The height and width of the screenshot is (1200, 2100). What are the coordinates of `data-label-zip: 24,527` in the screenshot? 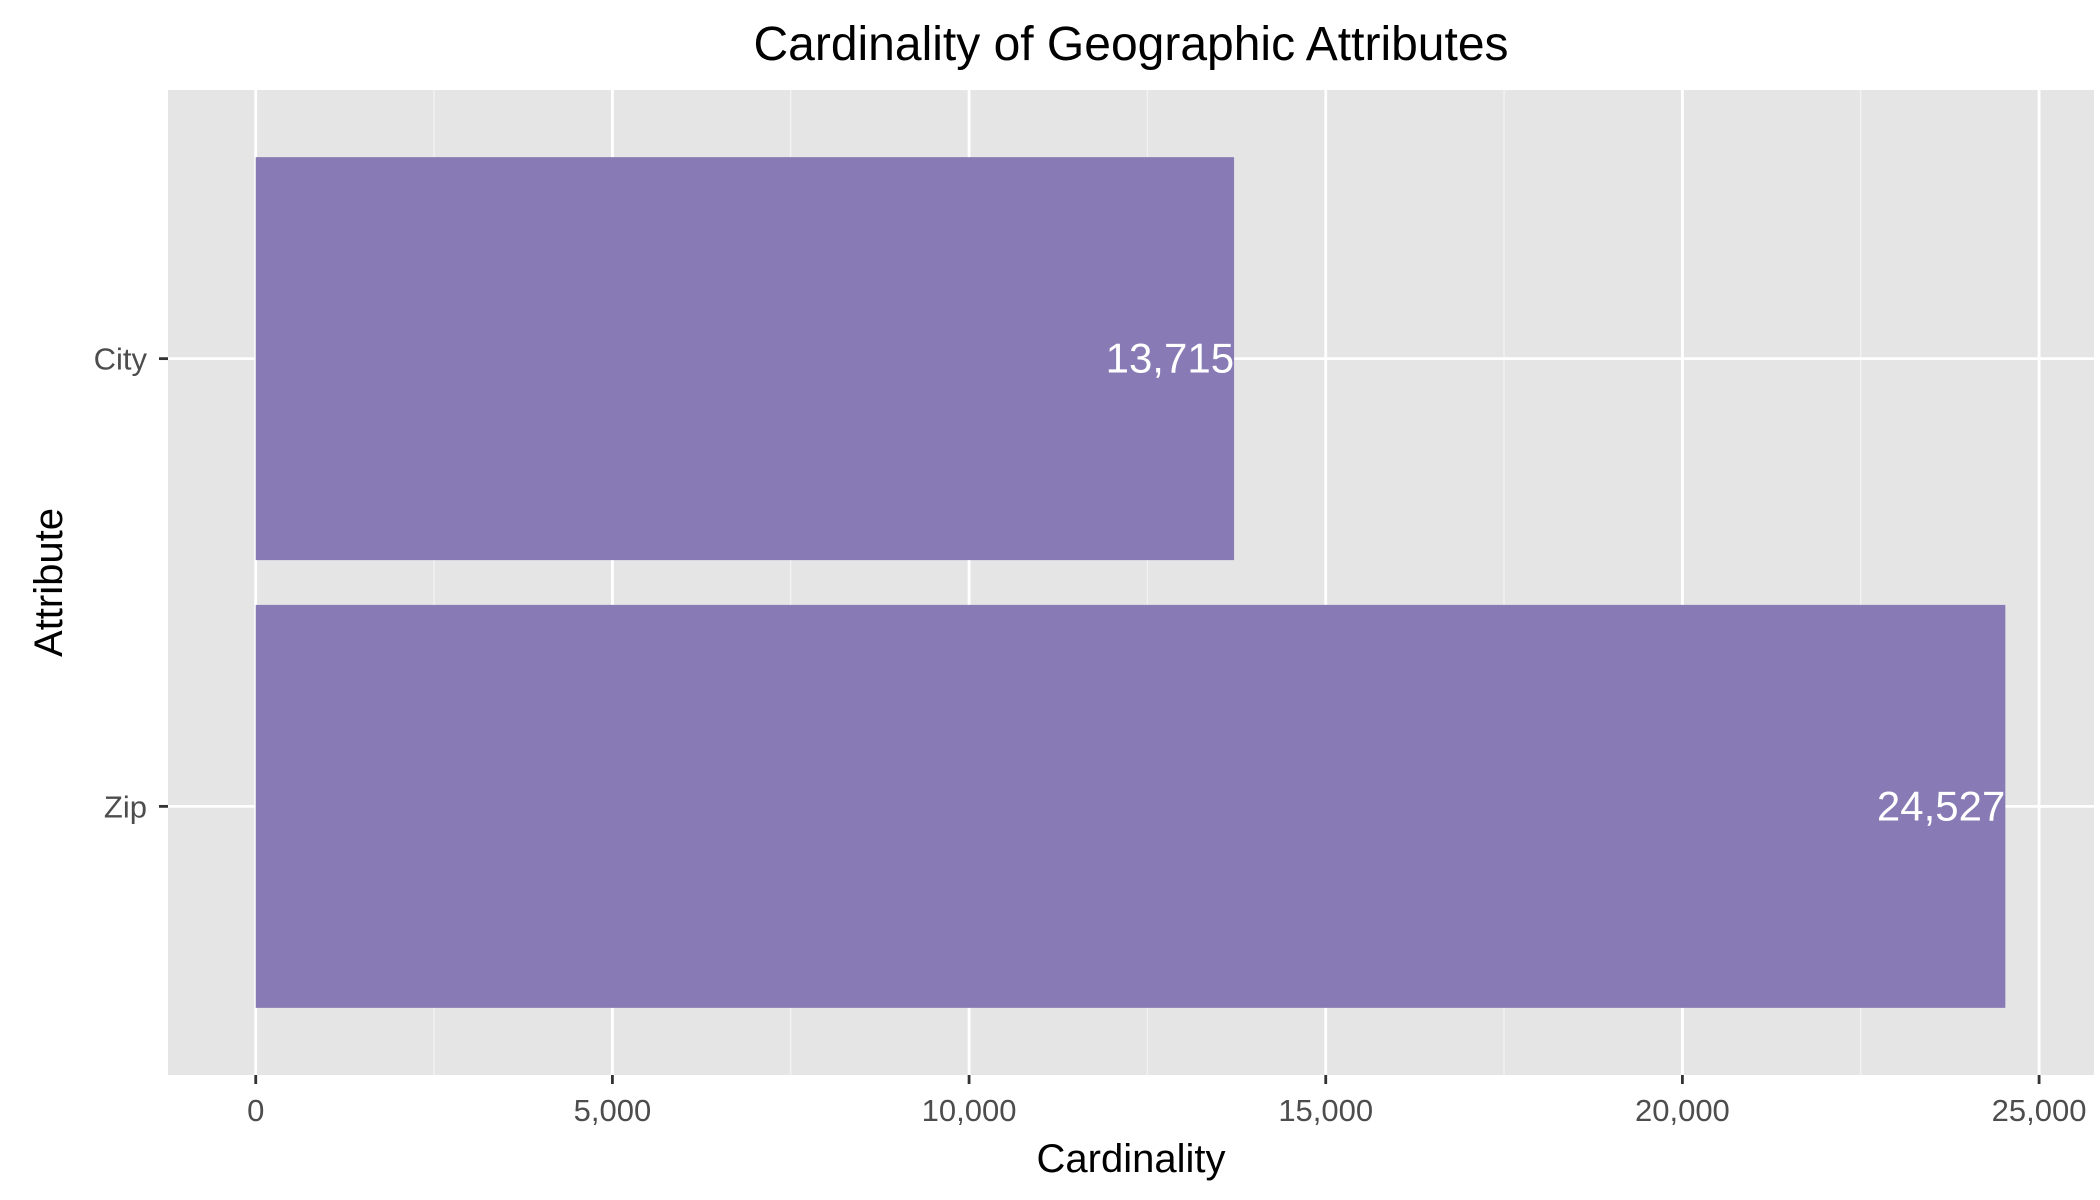 It's located at (1941, 805).